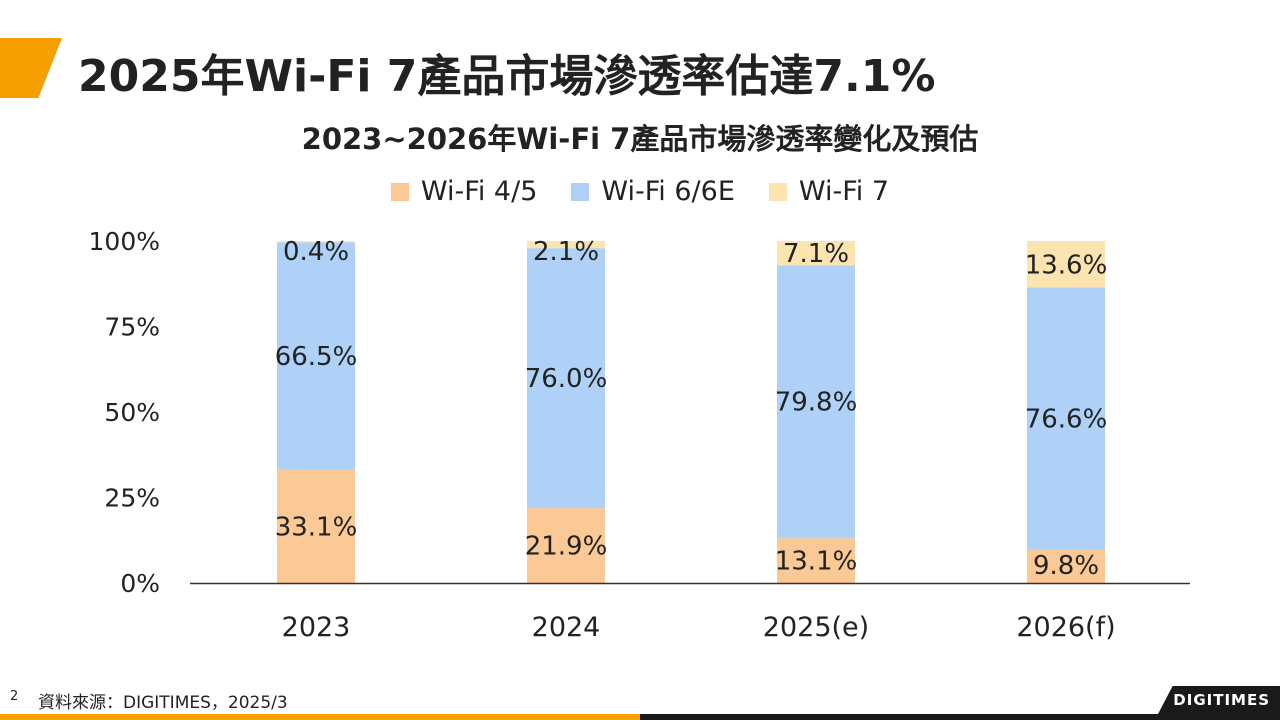 The image size is (1280, 720). I want to click on legend-label-wifi7: Wi-Fi 7, so click(844, 191).